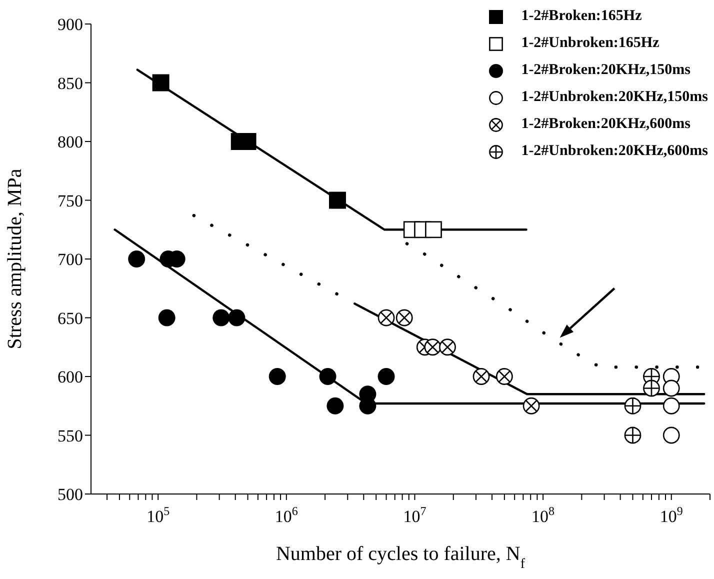  Describe the element at coordinates (605, 70) in the screenshot. I see `legend-label: 1-2#Broken:20KHz,150ms` at that location.